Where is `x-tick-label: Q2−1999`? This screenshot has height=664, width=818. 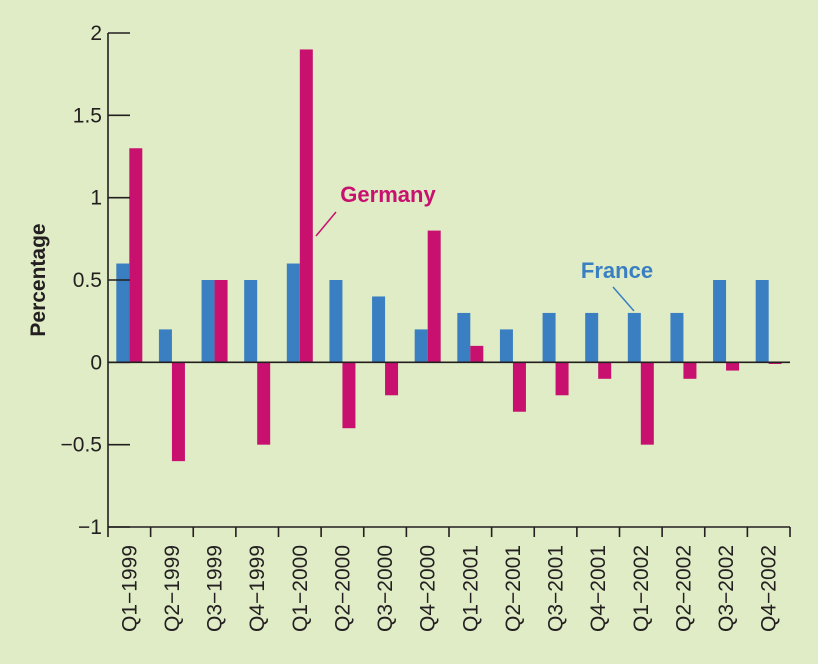
x-tick-label: Q2−1999 is located at coordinates (172, 588).